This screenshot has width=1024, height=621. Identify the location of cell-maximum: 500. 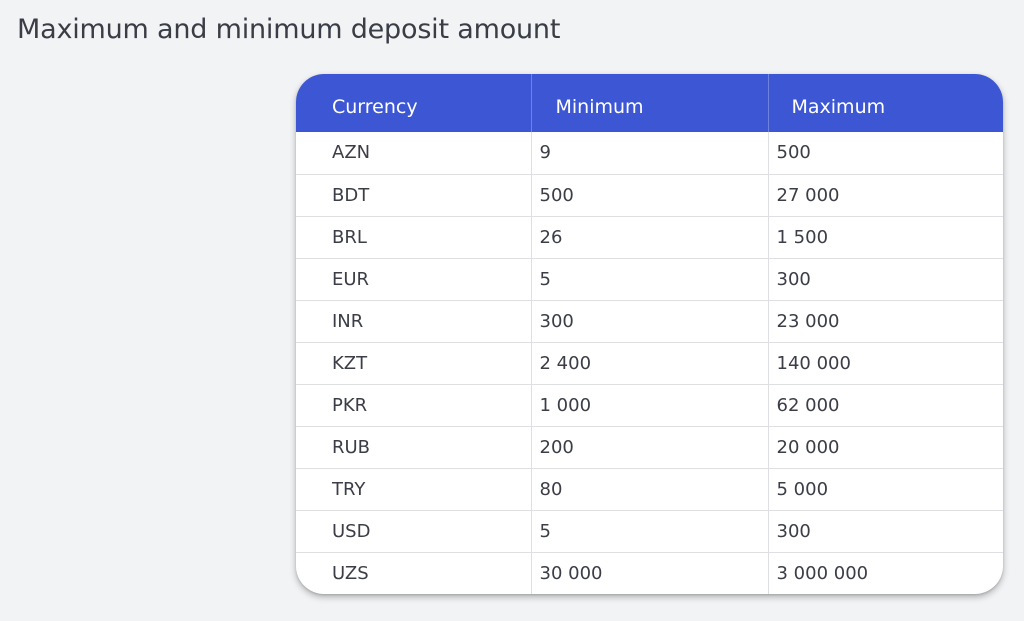
(793, 153).